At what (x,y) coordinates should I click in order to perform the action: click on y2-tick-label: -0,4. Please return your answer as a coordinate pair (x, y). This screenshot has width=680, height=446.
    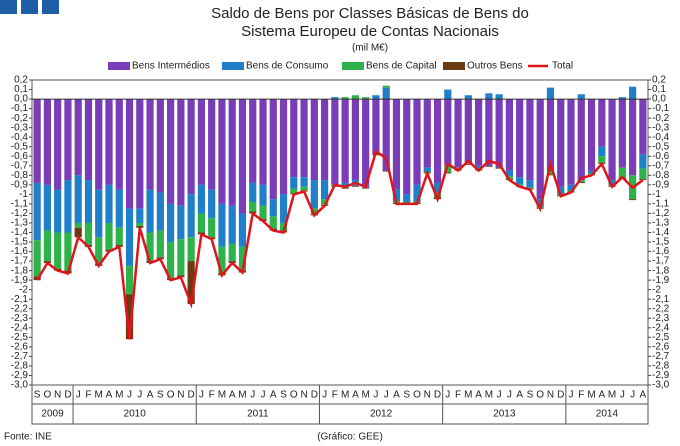
    Looking at the image, I should click on (661, 137).